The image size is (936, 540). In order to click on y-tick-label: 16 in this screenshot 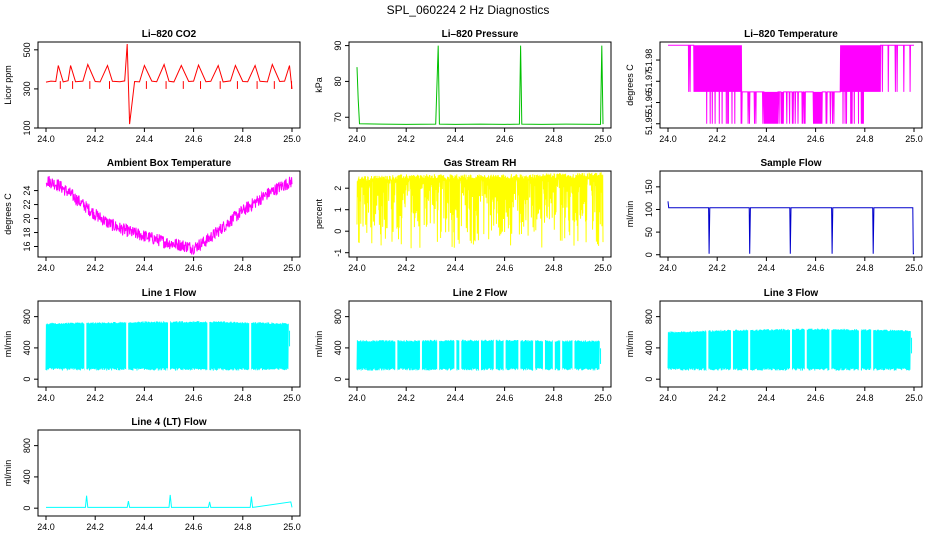, I will do `click(27, 247)`.